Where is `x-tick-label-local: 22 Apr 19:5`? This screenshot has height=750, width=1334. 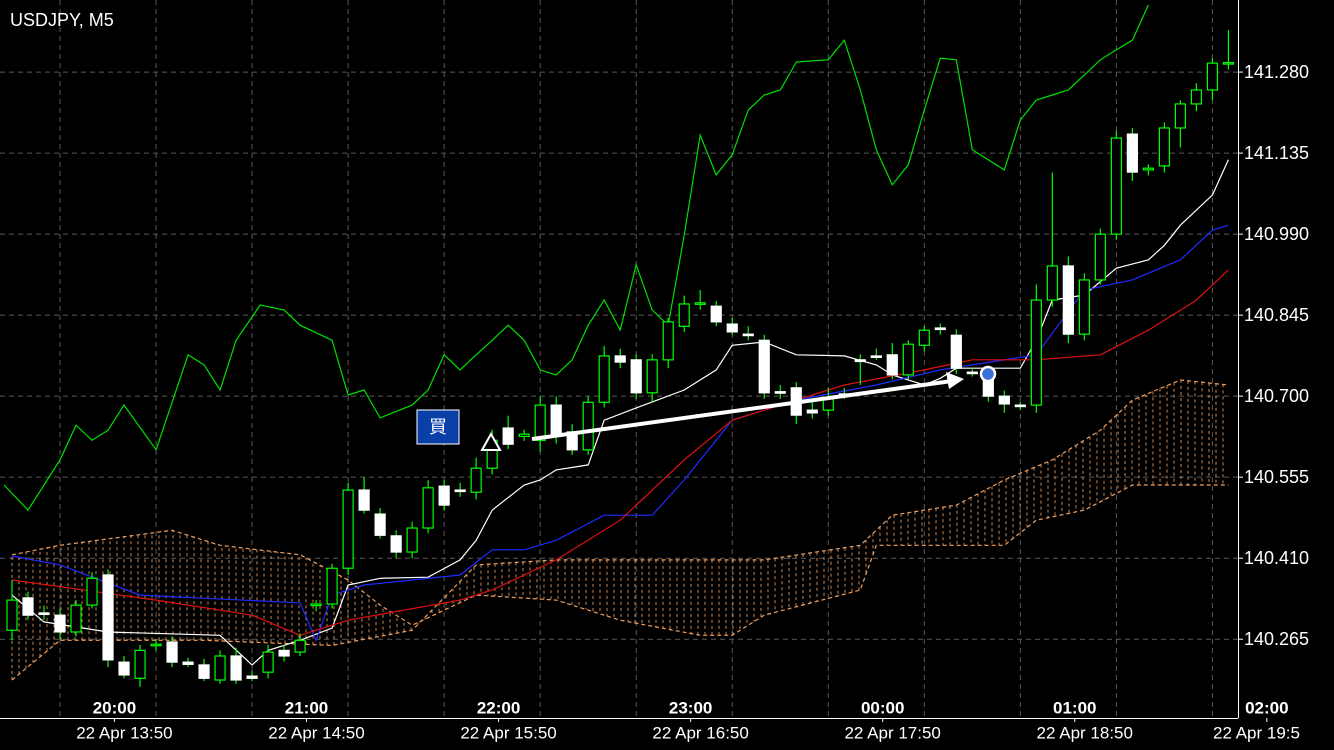 x-tick-label-local: 22 Apr 19:5 is located at coordinates (1256, 732).